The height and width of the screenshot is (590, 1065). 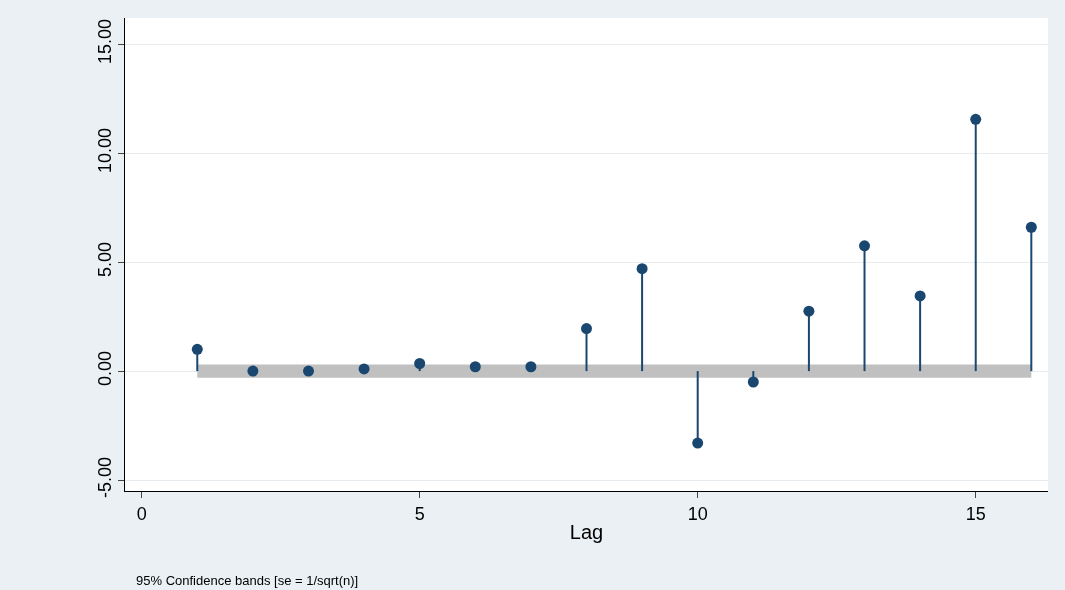 What do you see at coordinates (104, 259) in the screenshot?
I see `y-tick-label: 5.00` at bounding box center [104, 259].